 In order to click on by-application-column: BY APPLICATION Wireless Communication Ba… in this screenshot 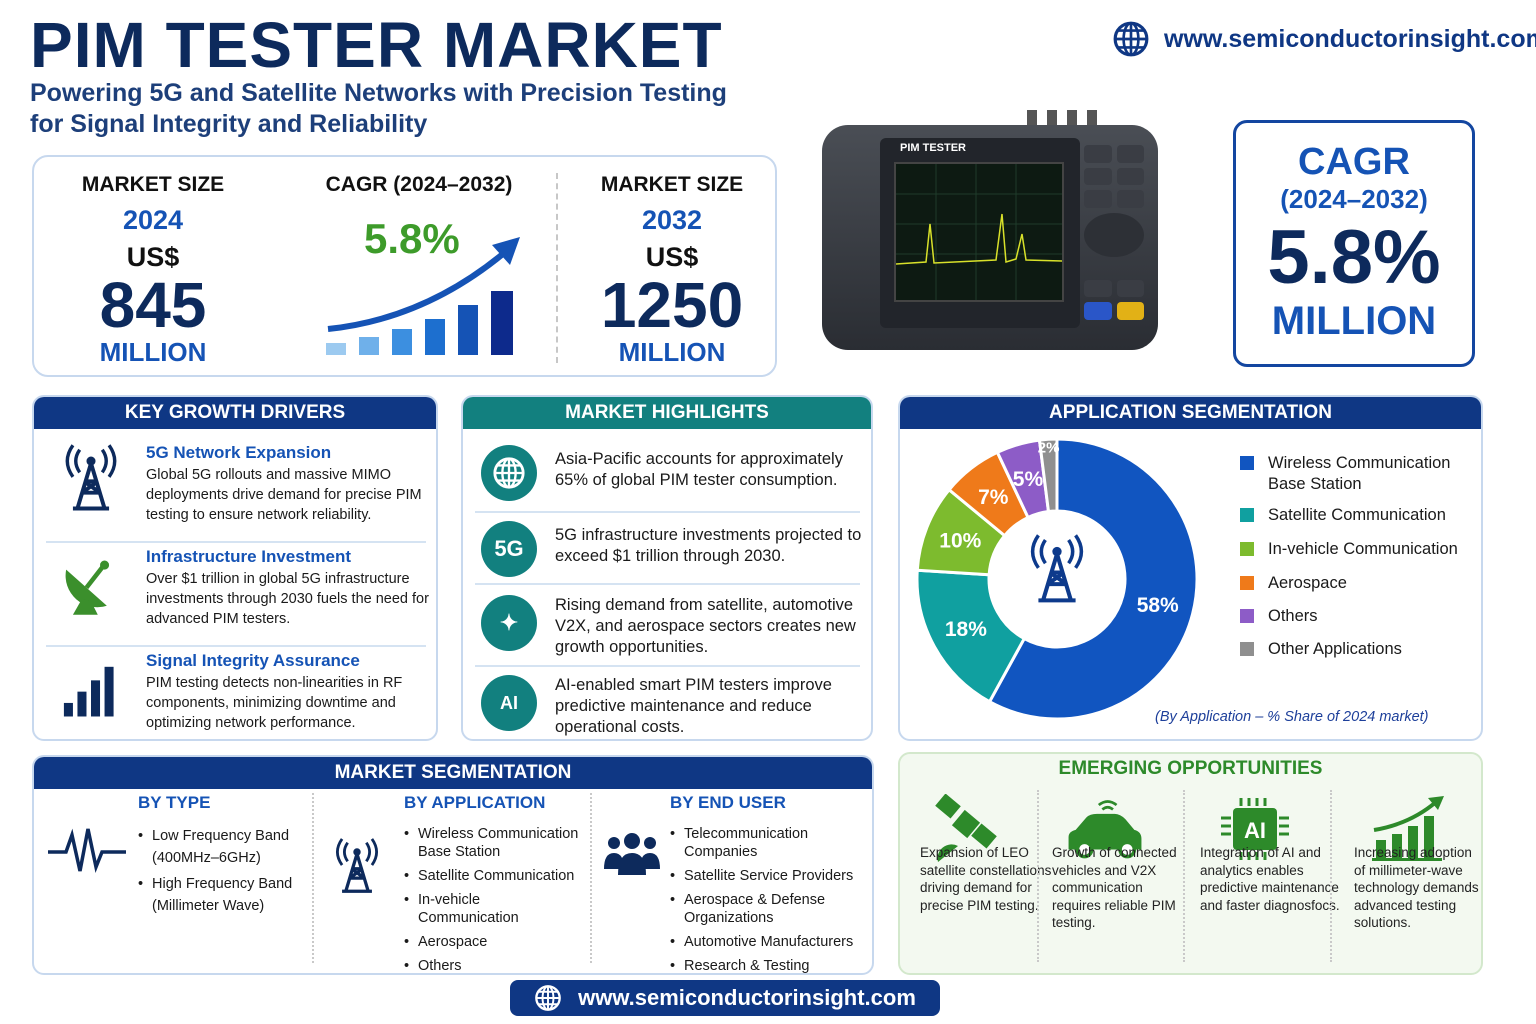, I will do `click(494, 883)`.